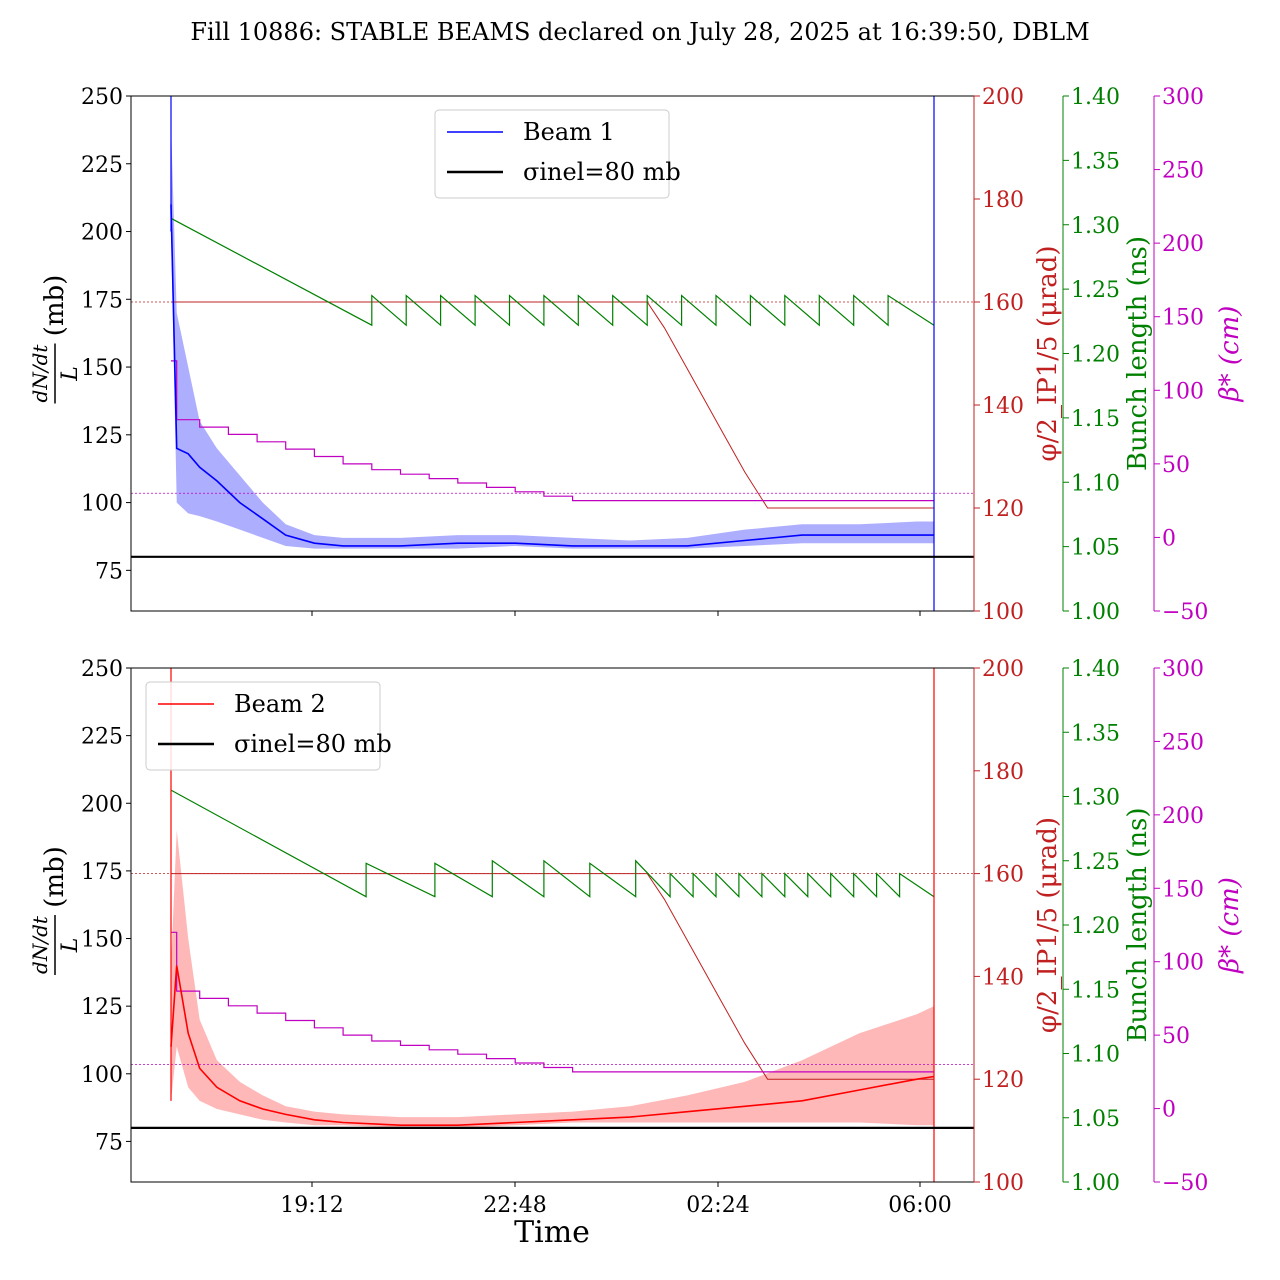 This screenshot has height=1280, width=1280. I want to click on crossing-tick-label: 100, so click(1003, 612).